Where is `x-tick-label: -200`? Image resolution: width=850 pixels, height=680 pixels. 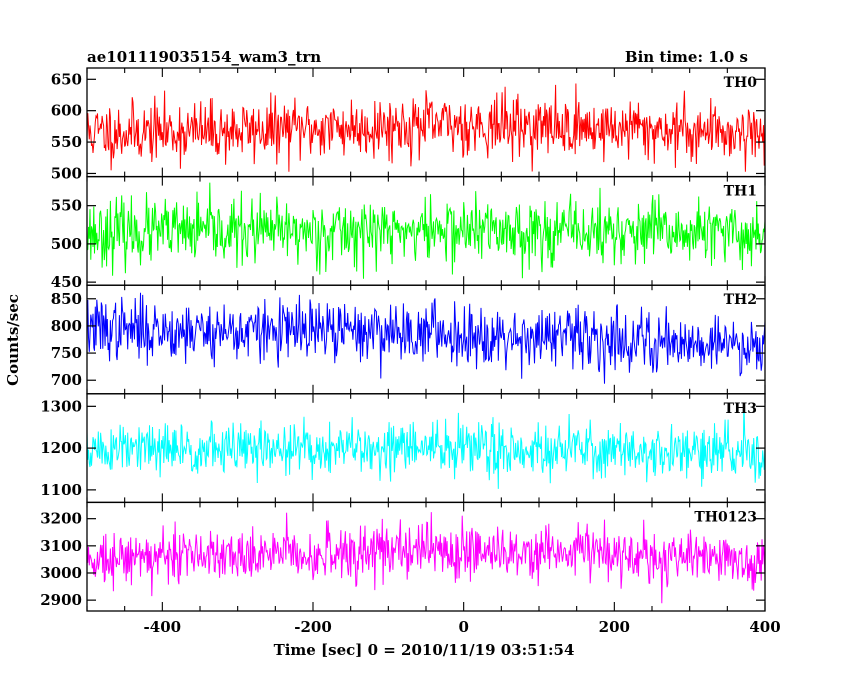
x-tick-label: -200 is located at coordinates (313, 627).